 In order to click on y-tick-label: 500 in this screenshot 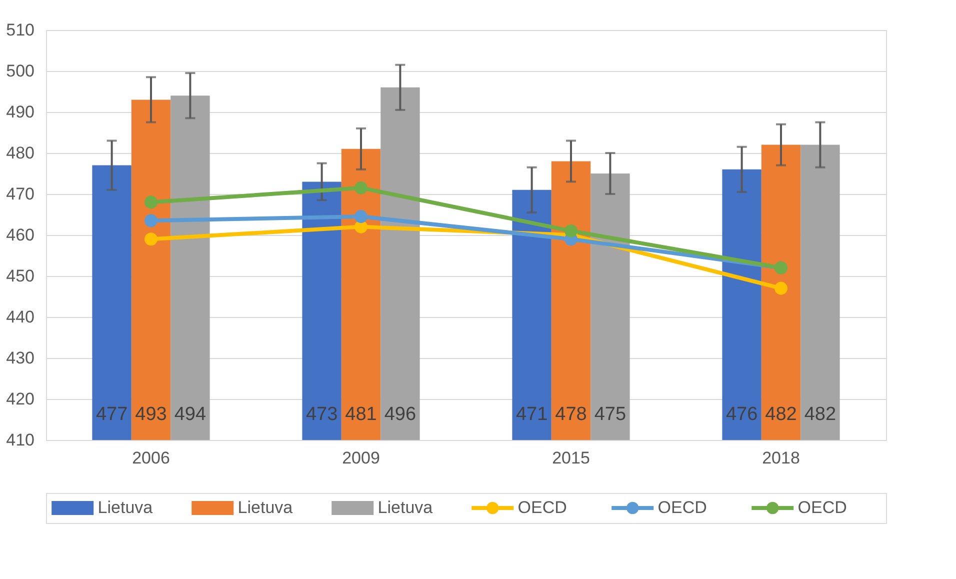, I will do `click(20, 71)`.